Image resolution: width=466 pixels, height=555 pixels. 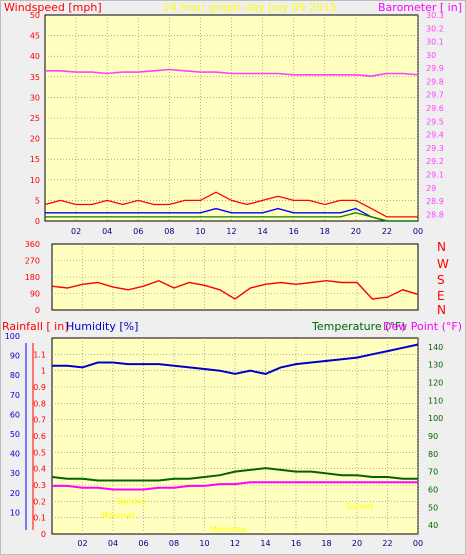 What do you see at coordinates (39, 354) in the screenshot?
I see `rainfall-tick-label: 1.1` at bounding box center [39, 354].